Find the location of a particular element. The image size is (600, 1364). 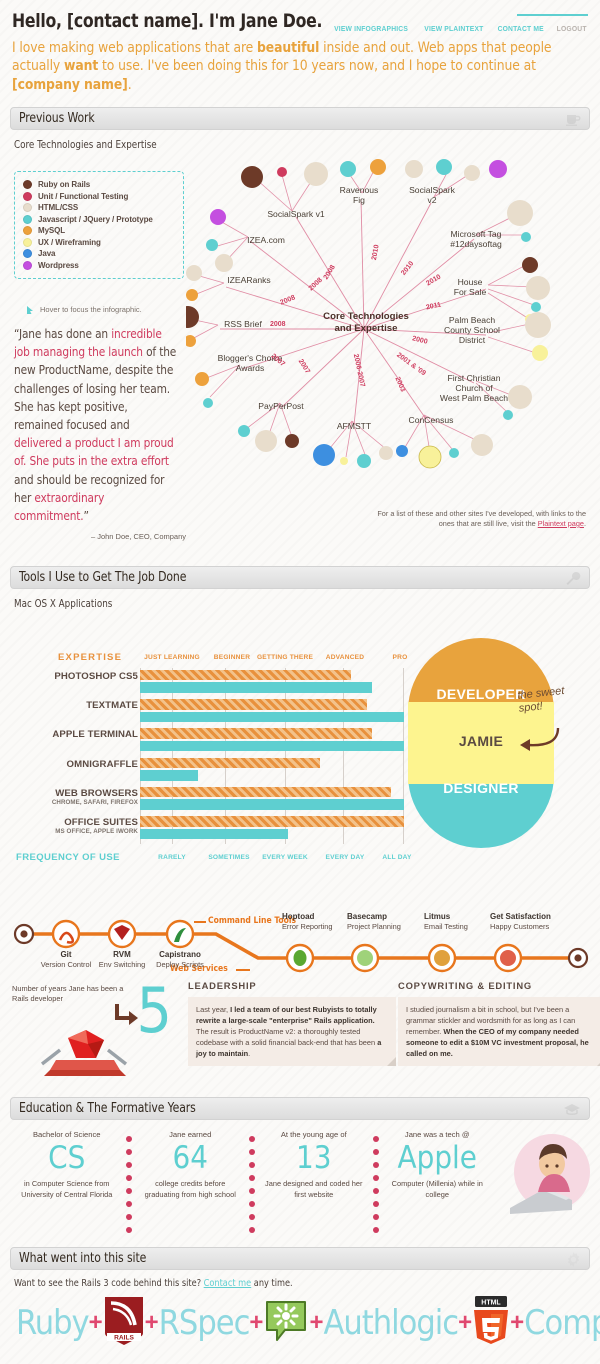

chart-row-label: TEXTMATE is located at coordinates (76, 705).